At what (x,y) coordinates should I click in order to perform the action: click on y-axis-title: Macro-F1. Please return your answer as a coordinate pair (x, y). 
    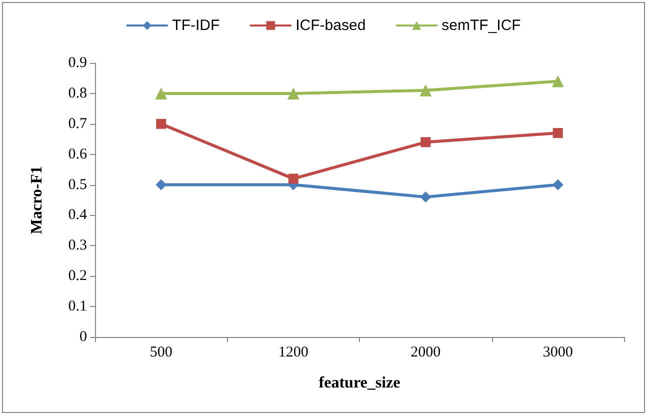
    Looking at the image, I should click on (37, 200).